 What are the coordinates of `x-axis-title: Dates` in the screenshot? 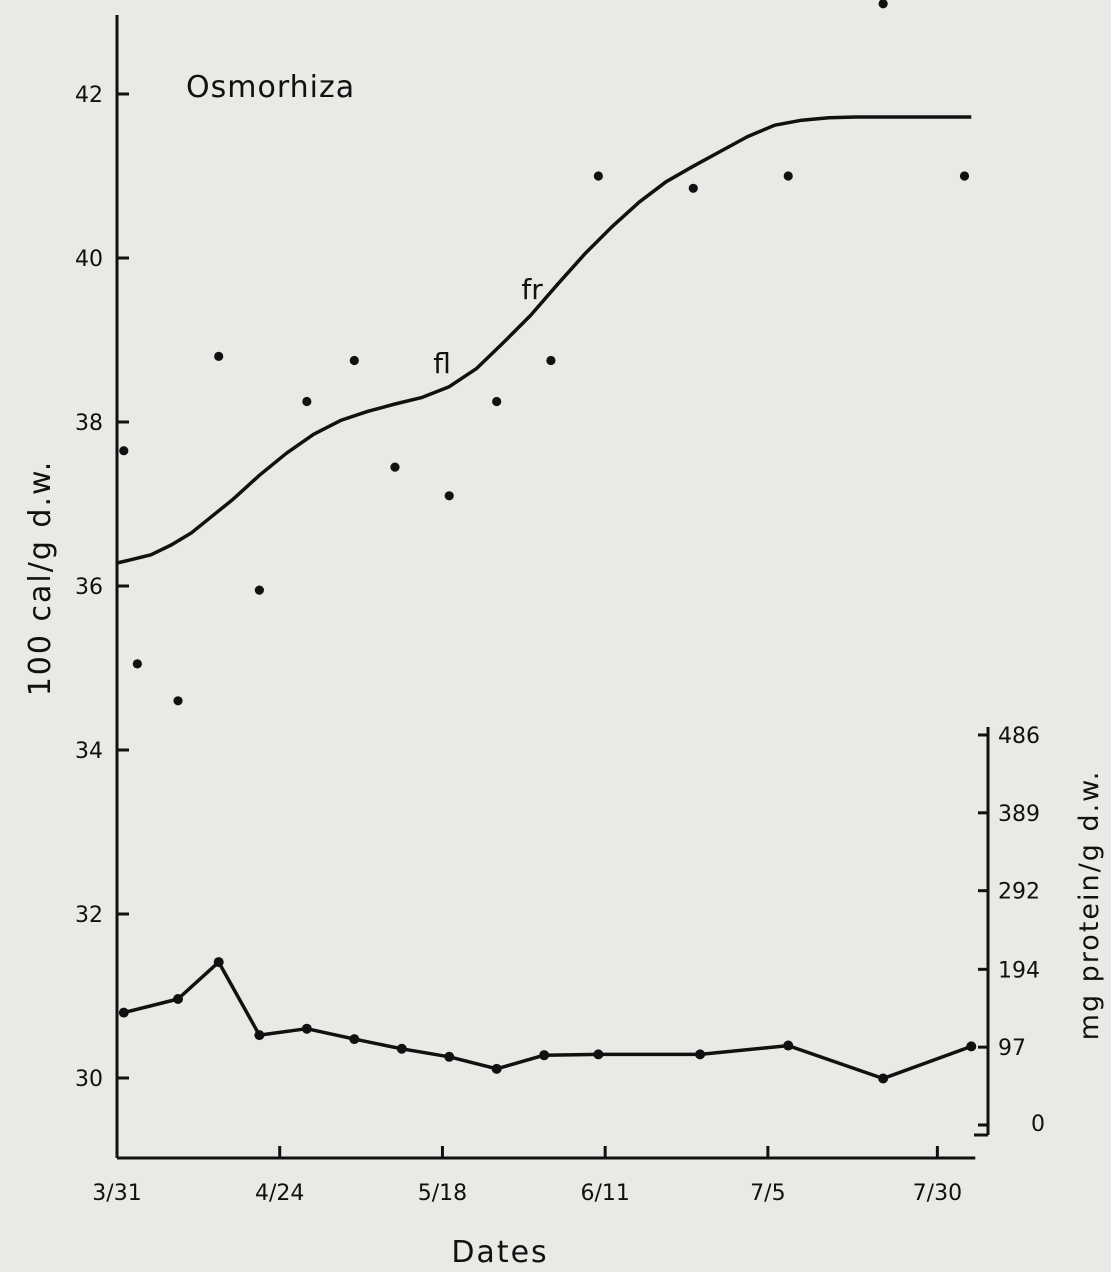 It's located at (499, 1252).